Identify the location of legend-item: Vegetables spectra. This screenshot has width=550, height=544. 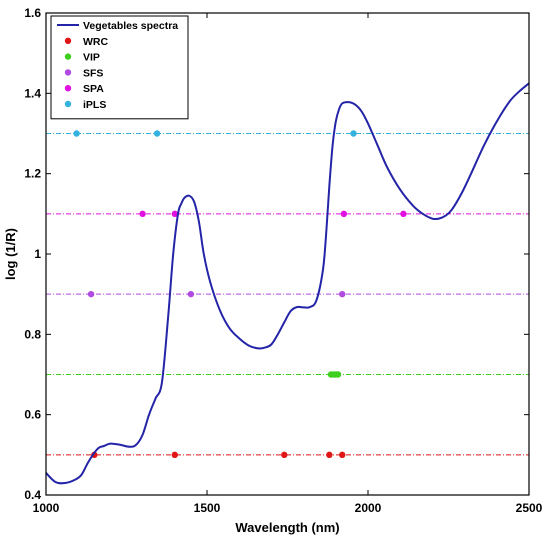
(117, 26).